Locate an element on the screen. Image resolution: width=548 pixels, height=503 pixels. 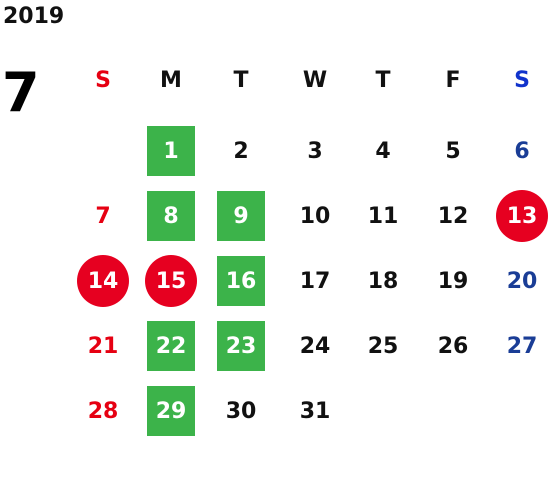
day-cell: 24 is located at coordinates (315, 346).